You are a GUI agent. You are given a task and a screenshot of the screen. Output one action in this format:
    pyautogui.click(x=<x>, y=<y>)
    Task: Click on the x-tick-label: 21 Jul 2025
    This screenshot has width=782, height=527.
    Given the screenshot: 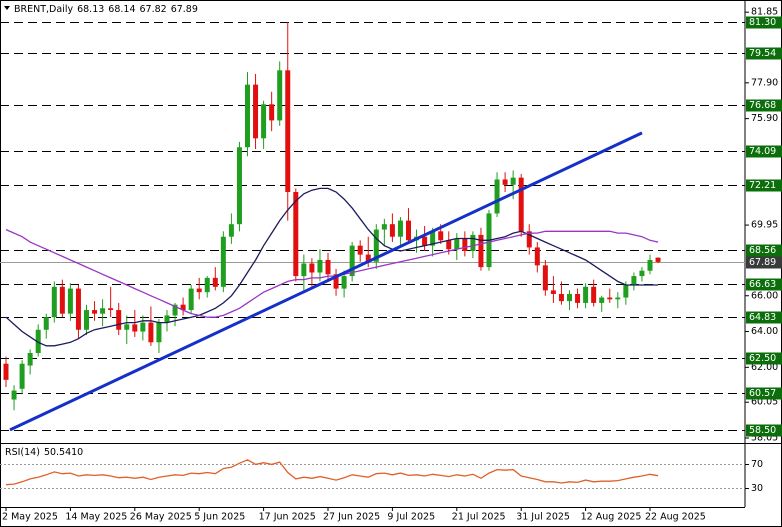 What is the action you would take?
    pyautogui.click(x=479, y=517)
    